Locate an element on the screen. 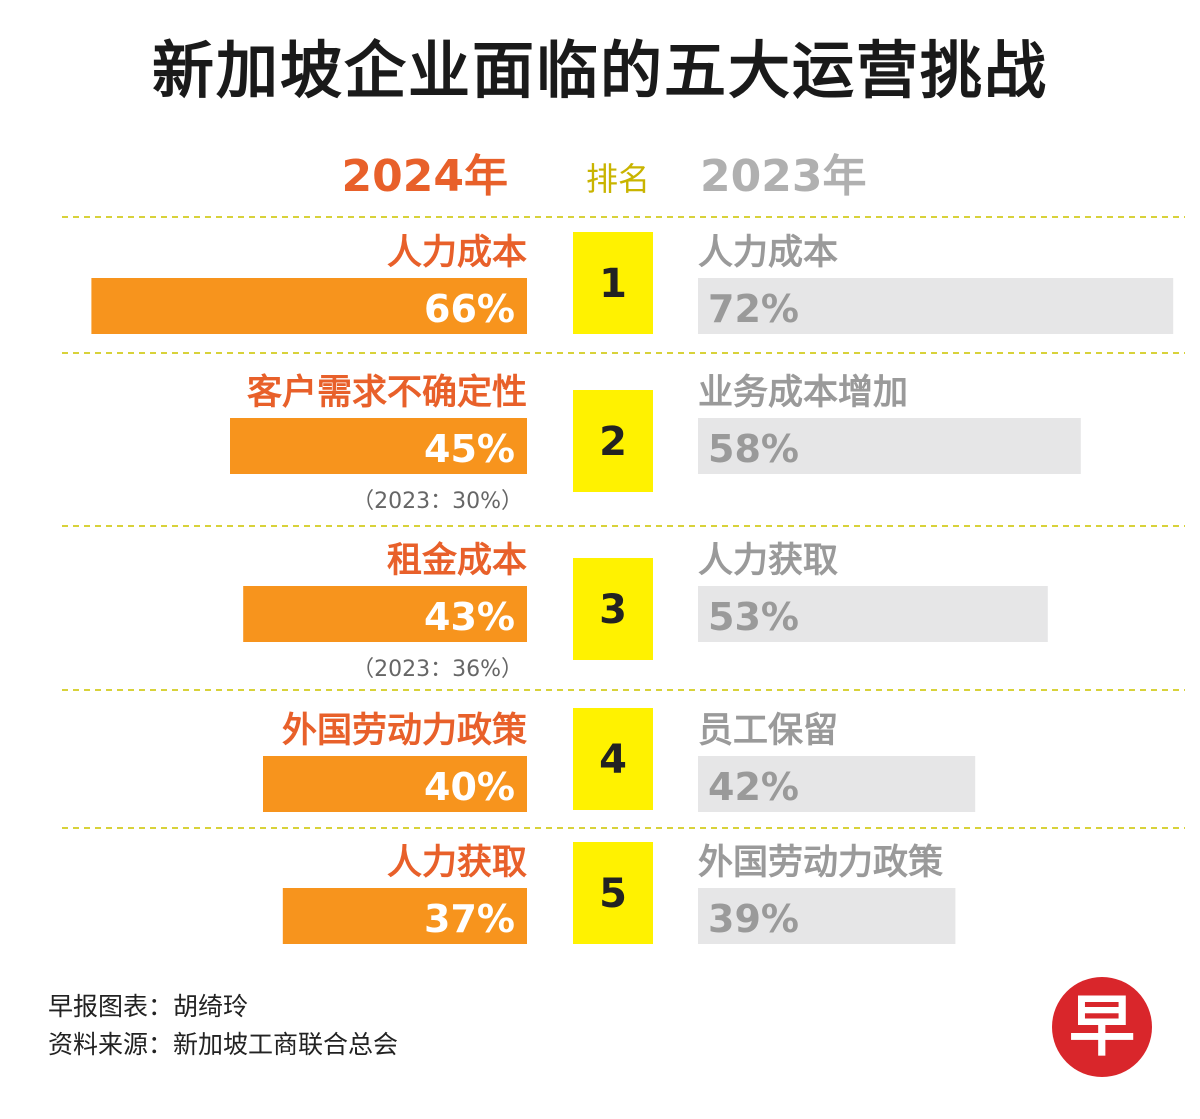 This screenshot has width=1200, height=1119. credit-line: 早报图表：胡绮玲 is located at coordinates (148, 1006).